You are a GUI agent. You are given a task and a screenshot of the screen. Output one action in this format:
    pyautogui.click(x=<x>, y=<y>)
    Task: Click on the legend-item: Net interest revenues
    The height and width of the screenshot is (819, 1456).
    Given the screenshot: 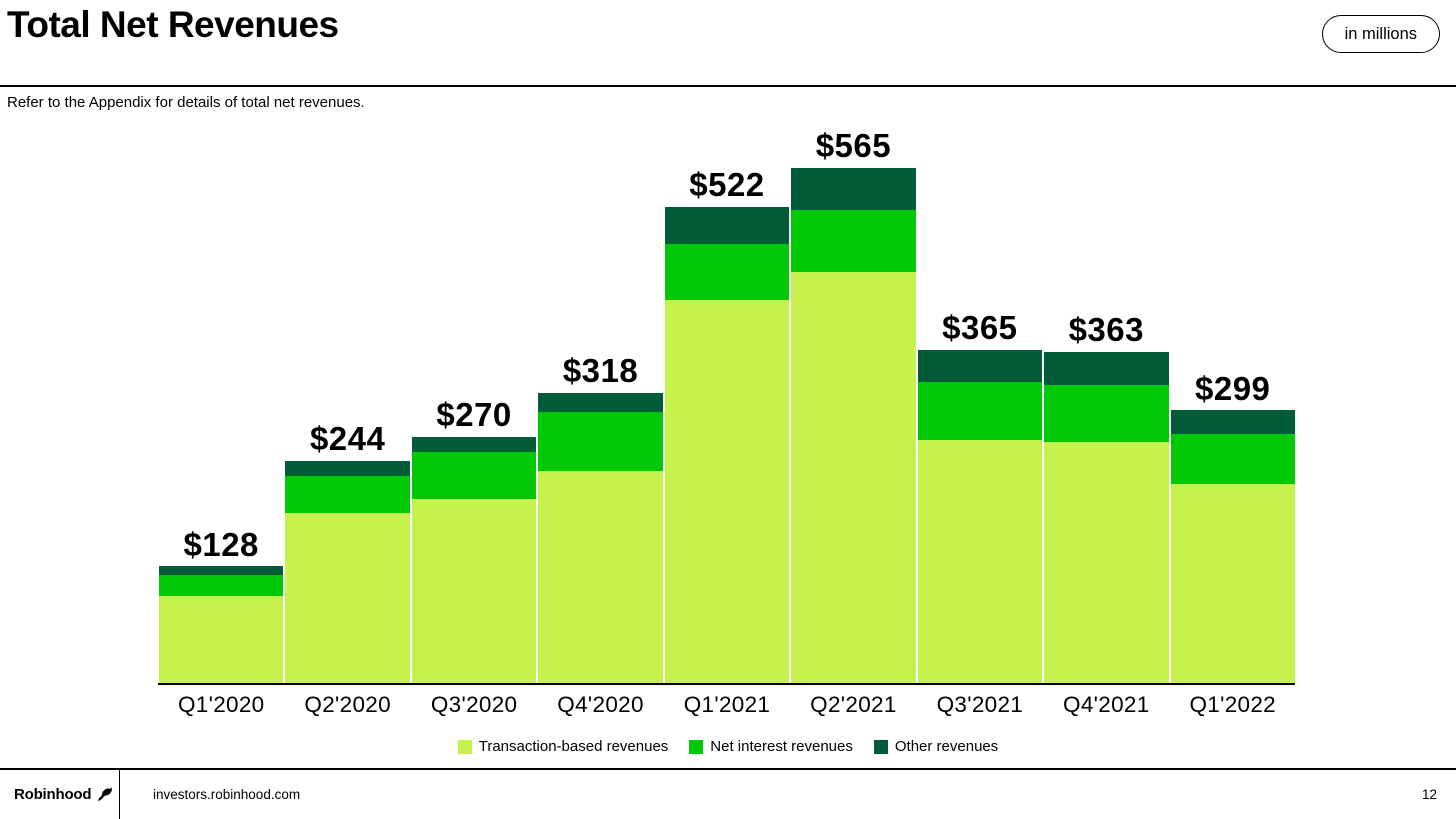 What is the action you would take?
    pyautogui.click(x=771, y=746)
    